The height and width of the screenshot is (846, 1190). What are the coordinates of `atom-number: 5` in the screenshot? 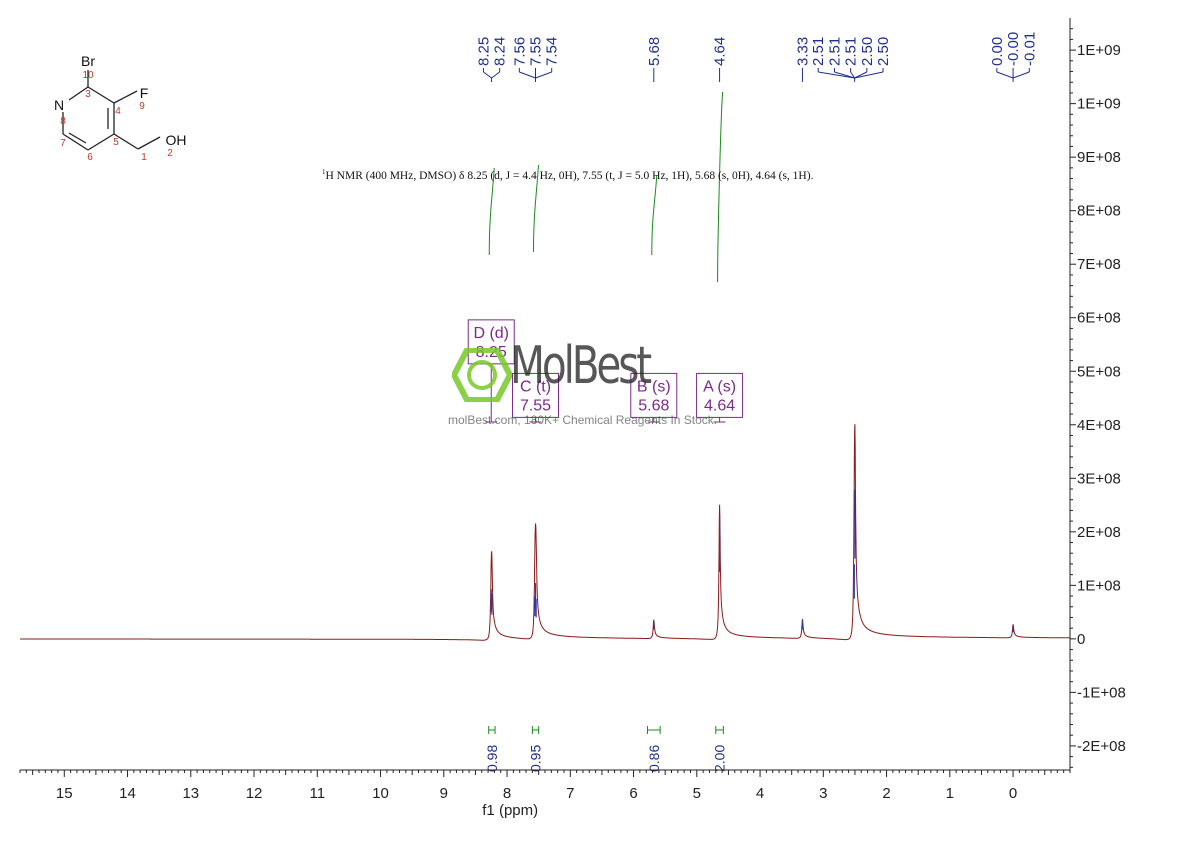 It's located at (116, 142).